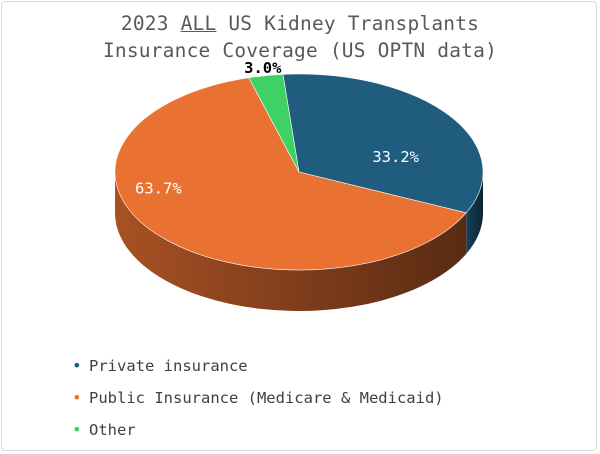  I want to click on data-label-1: 63.7%, so click(158, 188).